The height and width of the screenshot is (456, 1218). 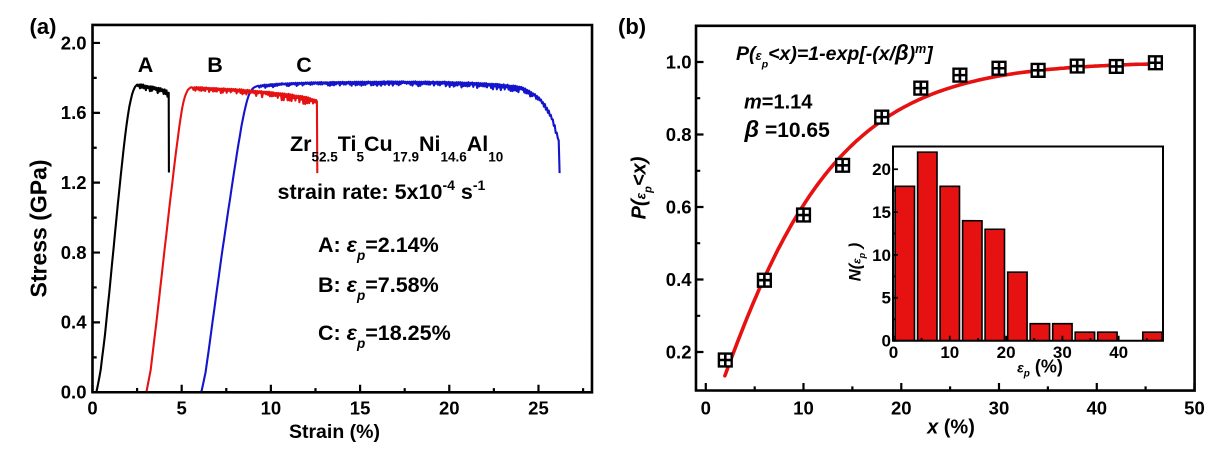 I want to click on svg-text: B, so click(x=215, y=65).